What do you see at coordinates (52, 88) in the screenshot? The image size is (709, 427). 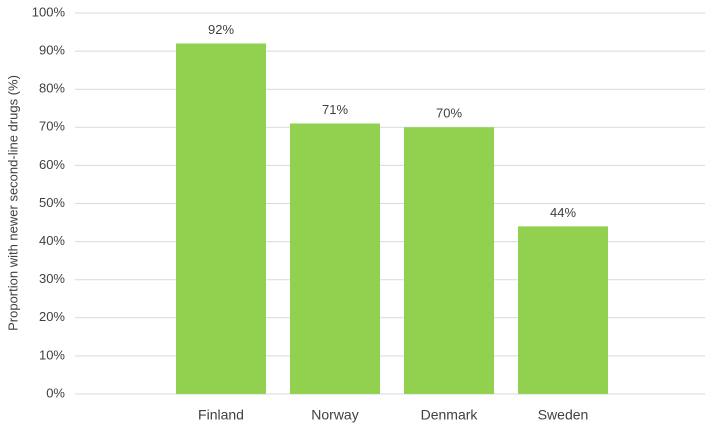 I see `y-tick-label: 80%` at bounding box center [52, 88].